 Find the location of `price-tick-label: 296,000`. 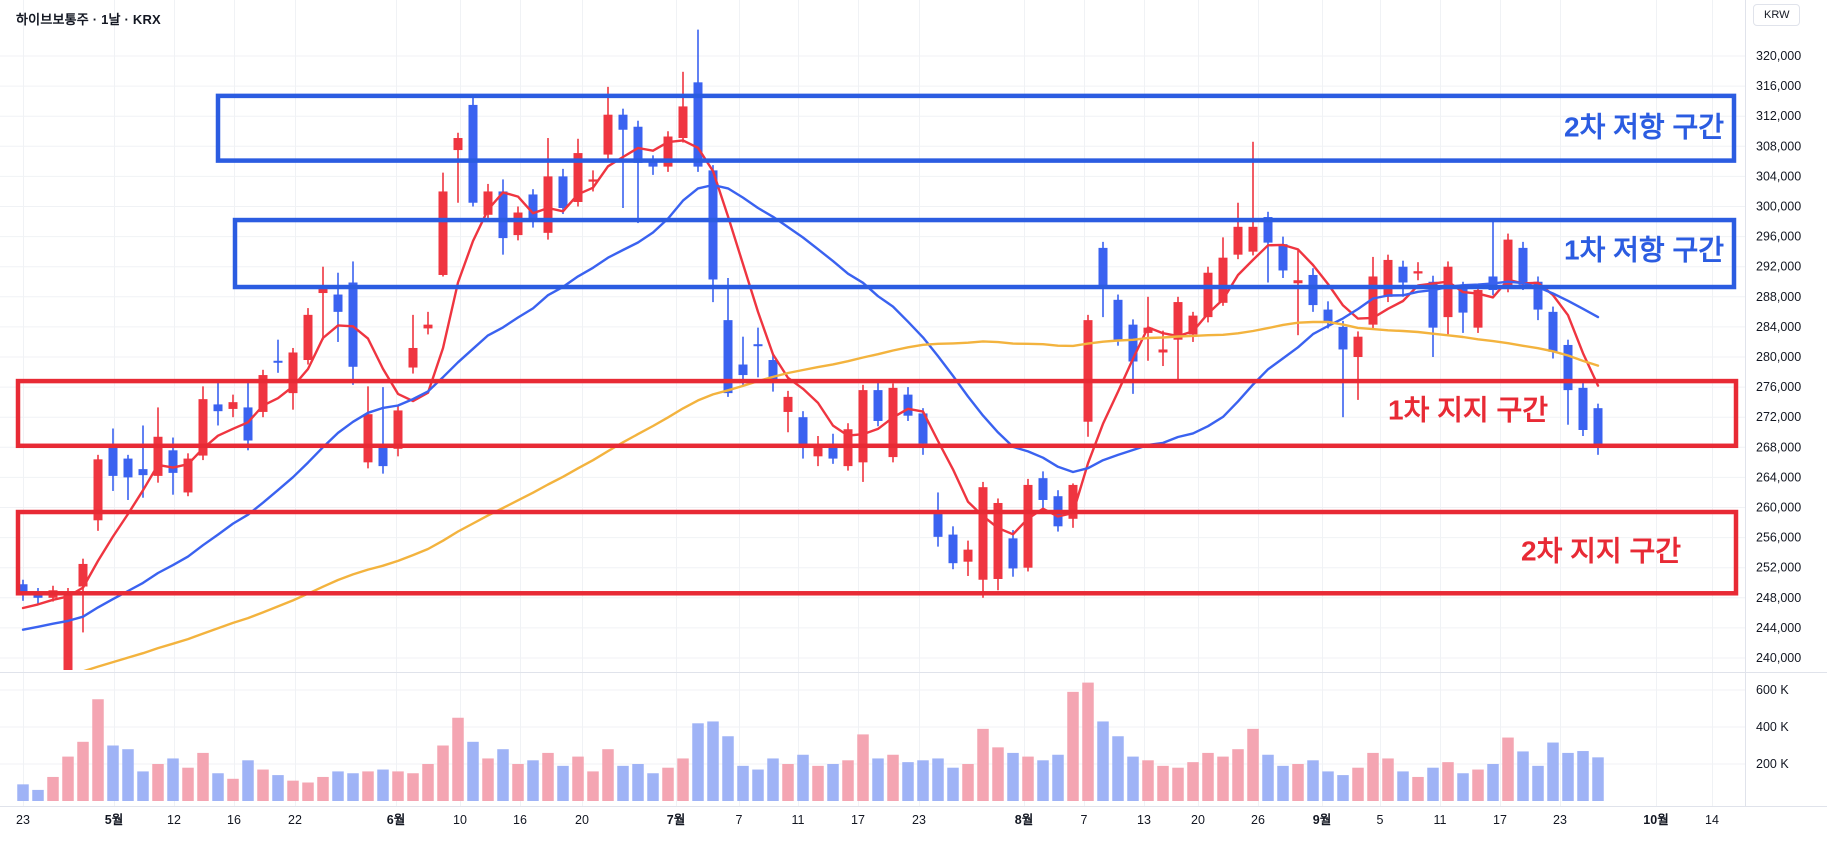

price-tick-label: 296,000 is located at coordinates (1778, 237).